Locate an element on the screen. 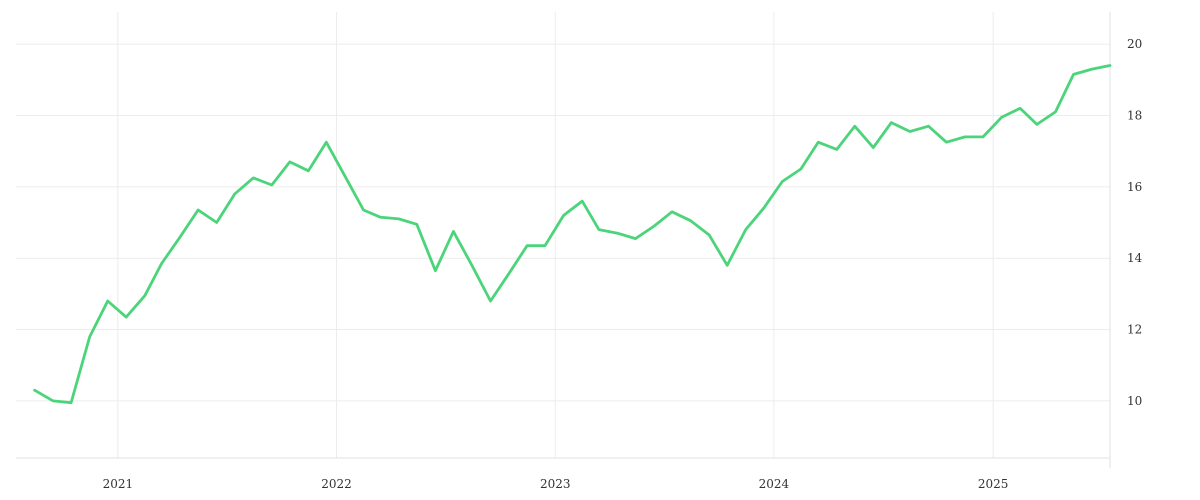  y-tick-label: 18 is located at coordinates (1134, 115).